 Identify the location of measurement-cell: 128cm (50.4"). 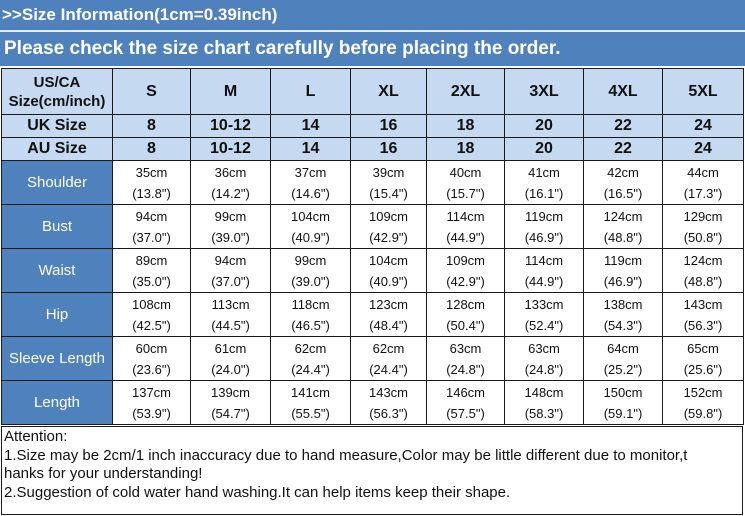
(465, 314).